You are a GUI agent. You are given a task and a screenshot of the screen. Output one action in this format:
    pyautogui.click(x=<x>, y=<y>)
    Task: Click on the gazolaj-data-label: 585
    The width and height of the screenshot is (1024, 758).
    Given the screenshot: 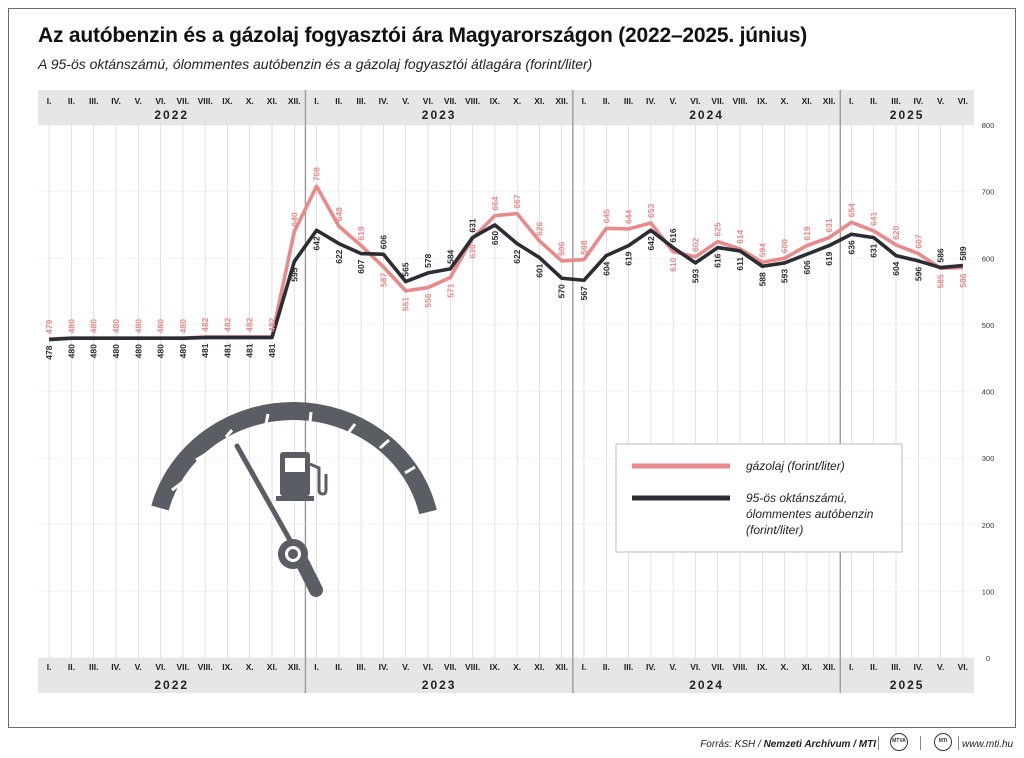 What is the action you would take?
    pyautogui.click(x=941, y=281)
    